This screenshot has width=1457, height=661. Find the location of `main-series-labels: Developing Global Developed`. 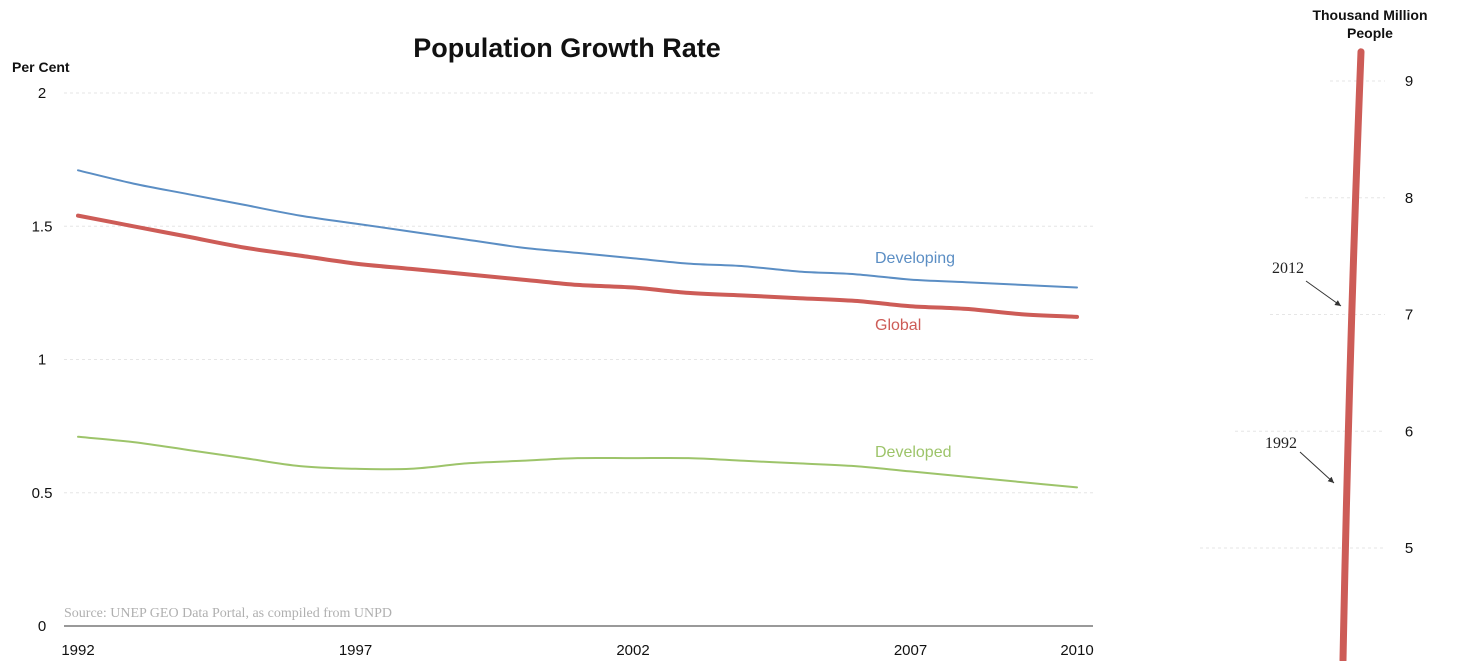

main-series-labels: Developing Global Developed is located at coordinates (915, 355).